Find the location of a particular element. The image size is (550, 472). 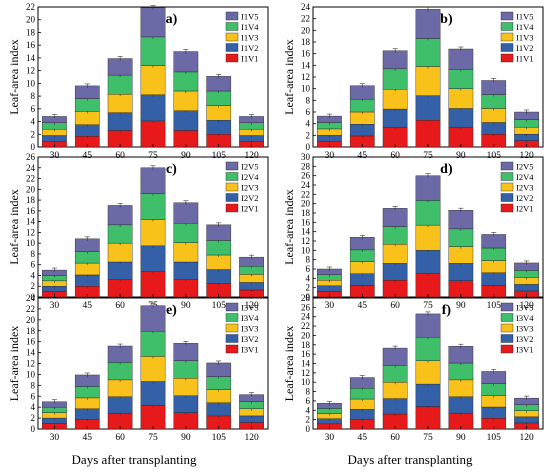

legend-label-i2v1: I2V1 is located at coordinates (249, 209).